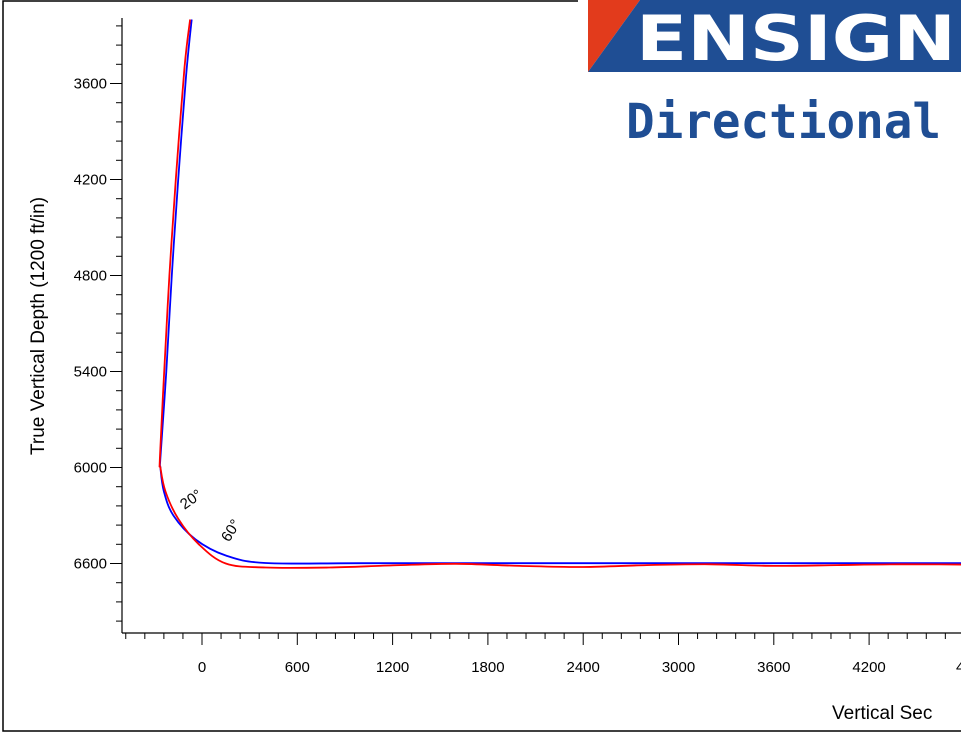  What do you see at coordinates (116, 323) in the screenshot?
I see `y-axis-ticks` at bounding box center [116, 323].